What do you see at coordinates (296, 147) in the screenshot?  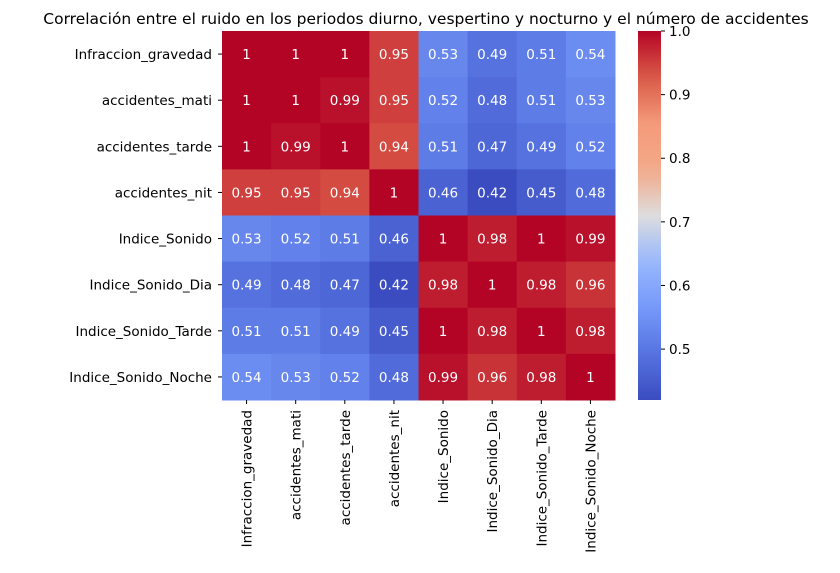 I see `cell-value-label: 0.99` at bounding box center [296, 147].